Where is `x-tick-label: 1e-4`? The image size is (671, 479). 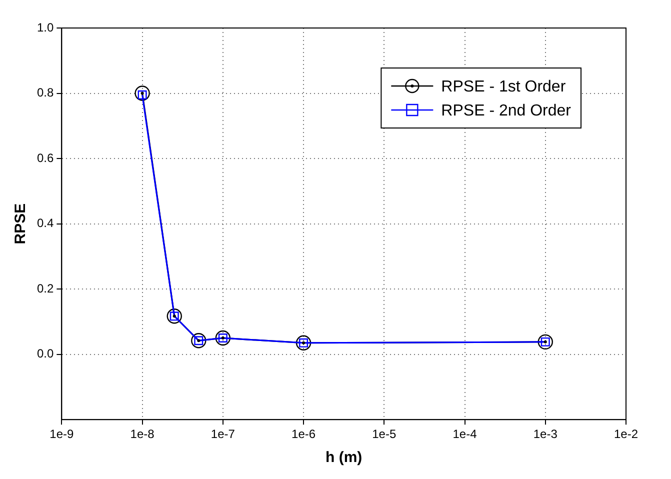 x-tick-label: 1e-4 is located at coordinates (465, 434).